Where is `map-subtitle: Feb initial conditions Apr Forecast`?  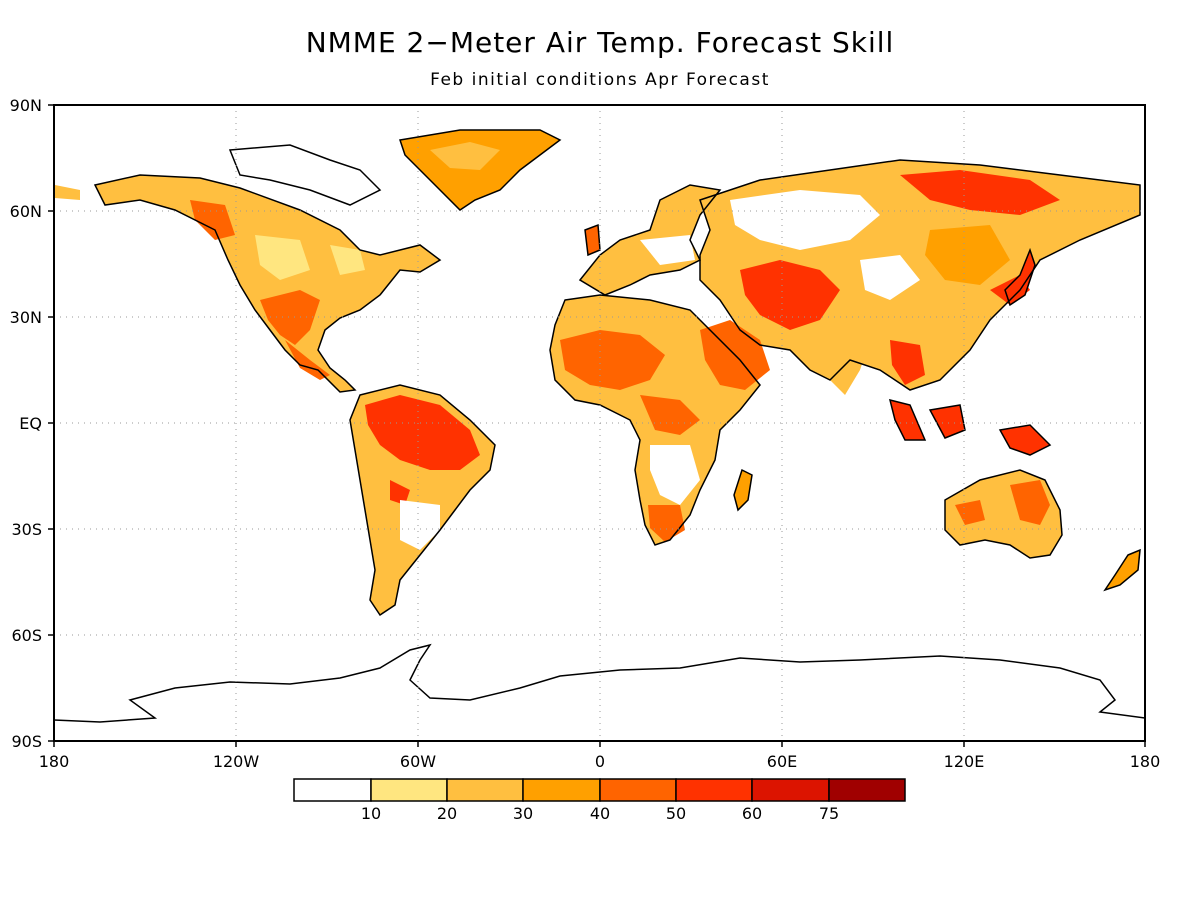 map-subtitle: Feb initial conditions Apr Forecast is located at coordinates (600, 80).